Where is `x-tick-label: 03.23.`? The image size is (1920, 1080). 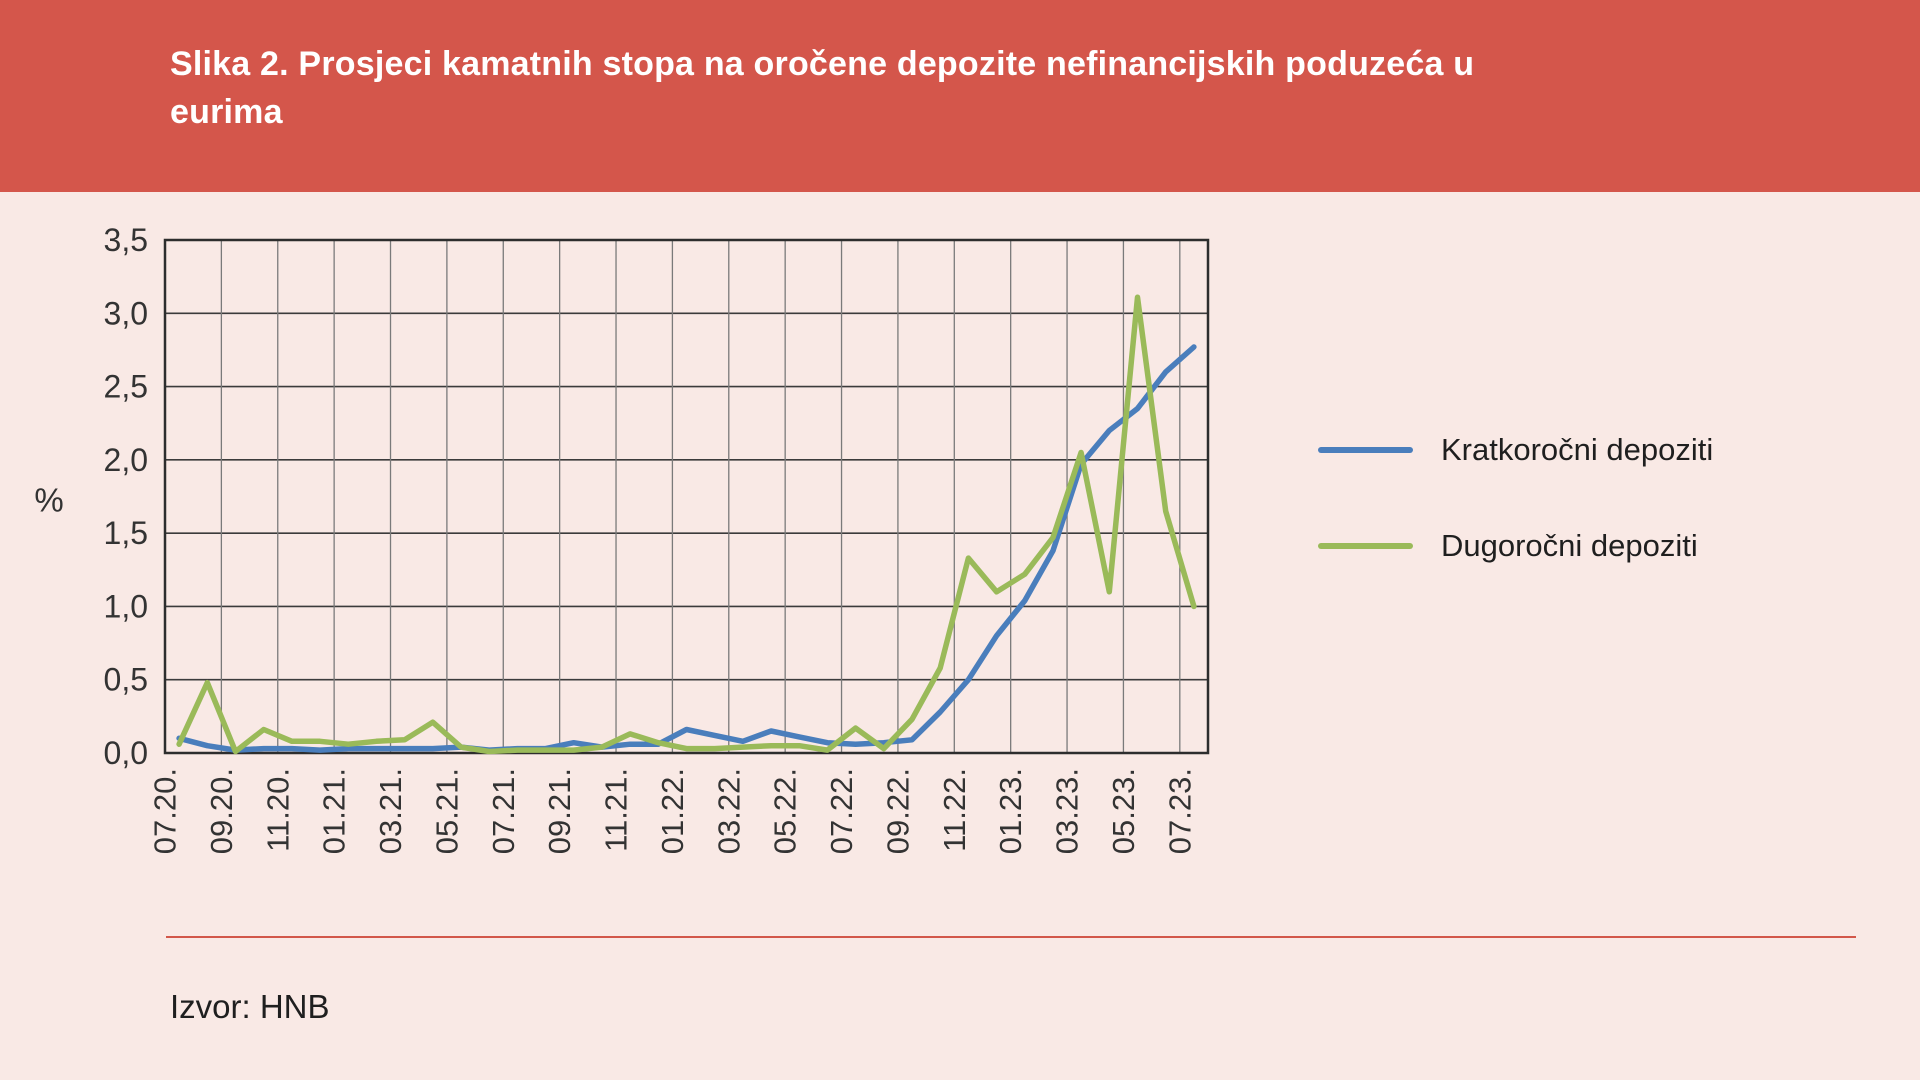 x-tick-label: 03.23. is located at coordinates (1067, 811).